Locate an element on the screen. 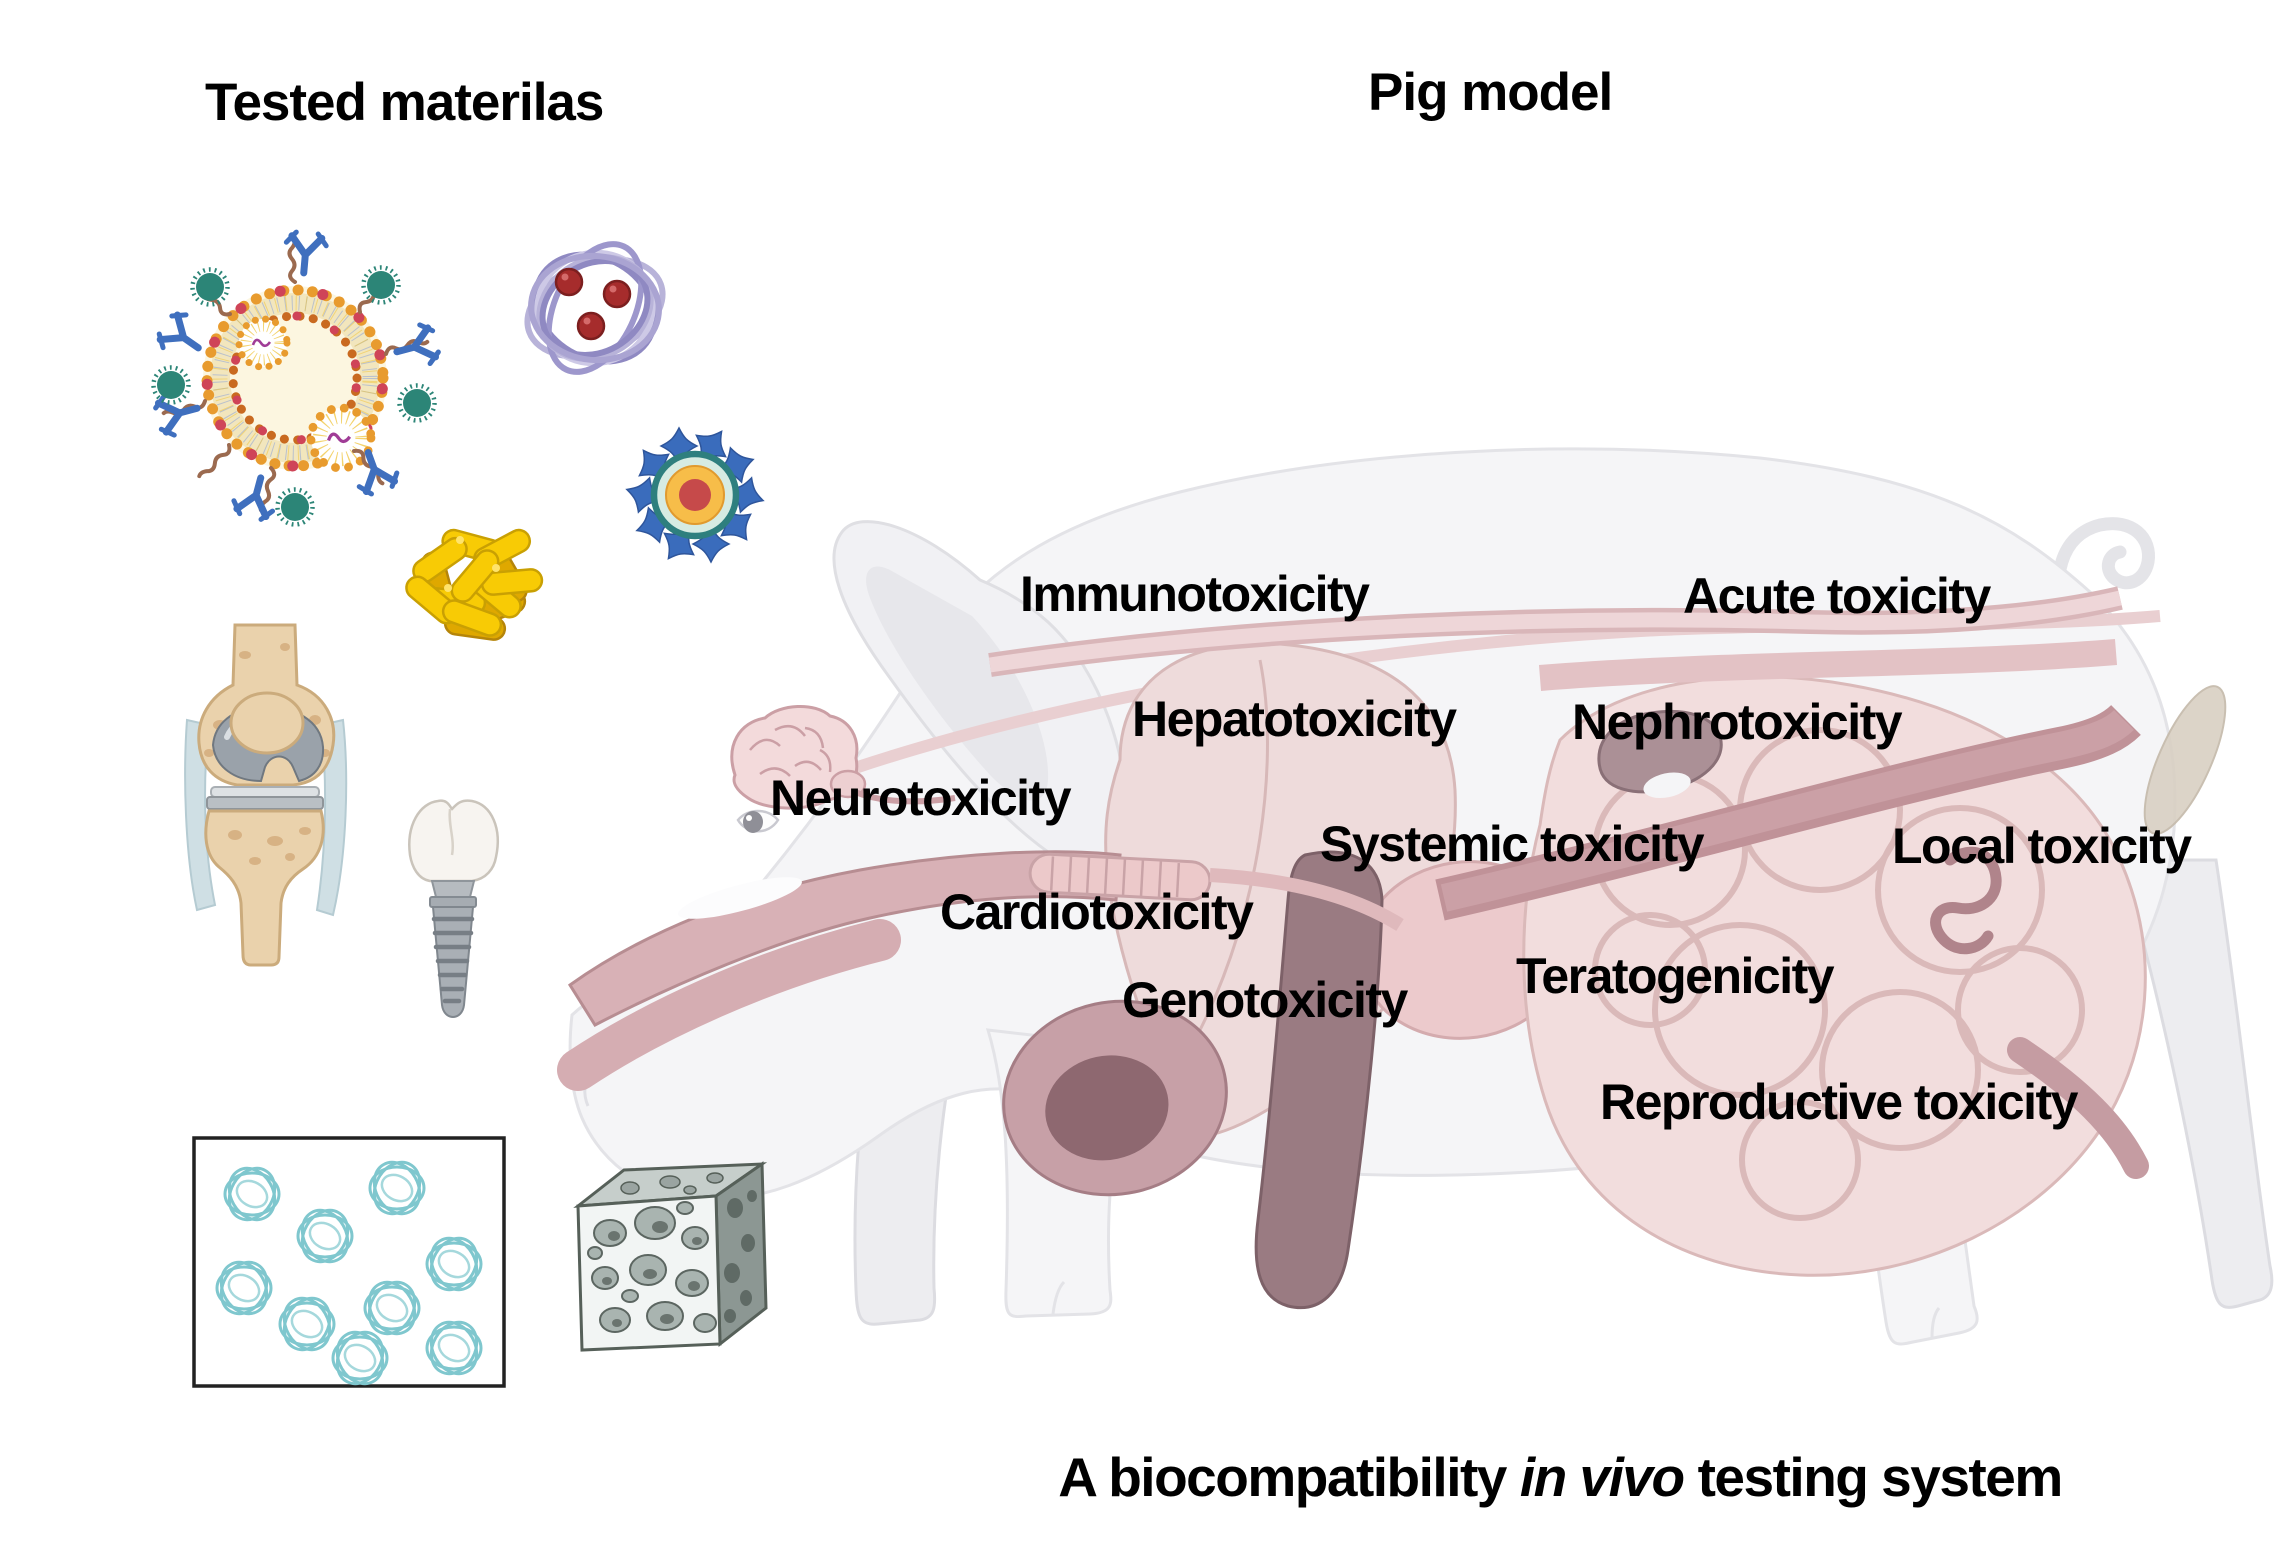 The width and height of the screenshot is (2278, 1556). pig-vessel-bands is located at coordinates (1564, 753).